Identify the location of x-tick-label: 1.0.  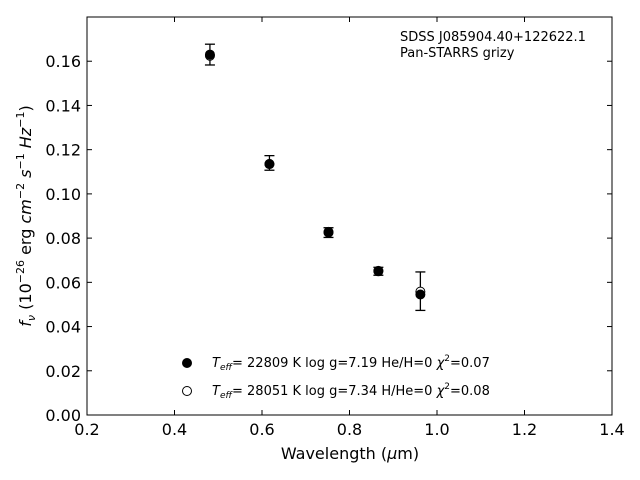
(436, 429).